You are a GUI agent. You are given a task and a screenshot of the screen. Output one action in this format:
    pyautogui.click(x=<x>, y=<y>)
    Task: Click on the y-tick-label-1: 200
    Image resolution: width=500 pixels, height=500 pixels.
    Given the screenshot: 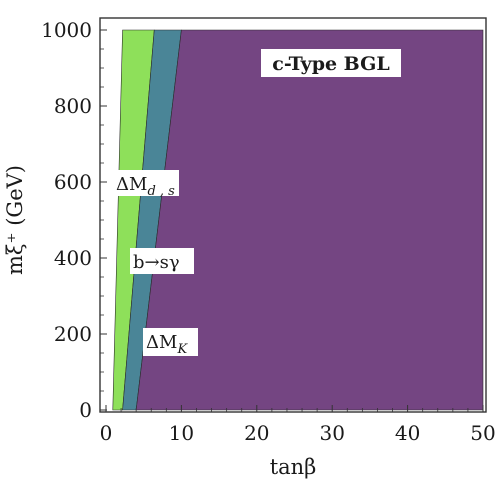 What is the action you would take?
    pyautogui.click(x=73, y=334)
    